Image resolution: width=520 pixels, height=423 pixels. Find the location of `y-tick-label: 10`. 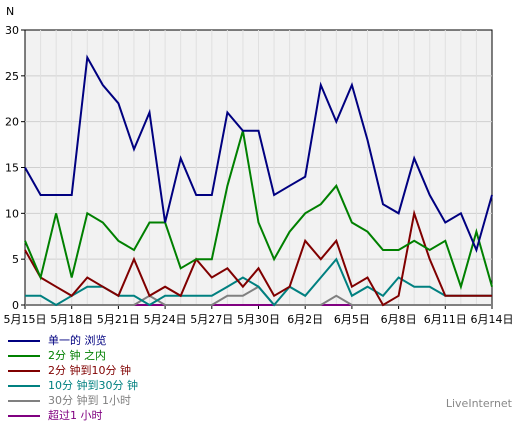

y-tick-label: 10 is located at coordinates (12, 213).